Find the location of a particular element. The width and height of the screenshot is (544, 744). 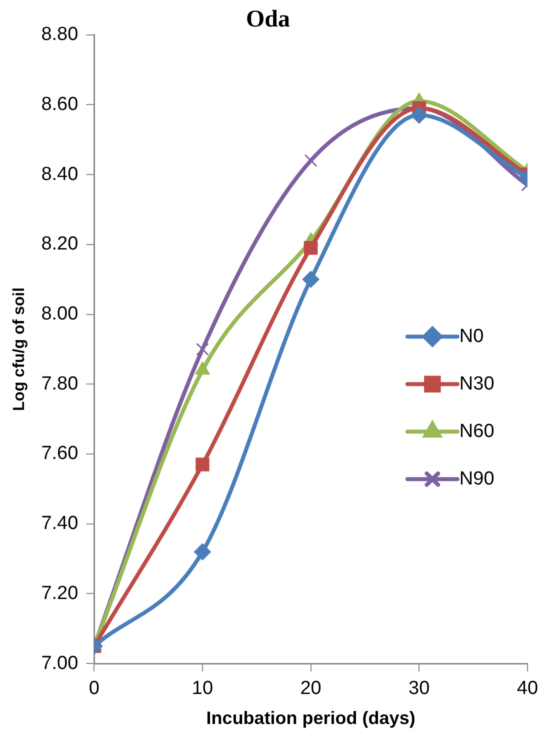

y-tick-label: 7.00 is located at coordinates (59, 663).